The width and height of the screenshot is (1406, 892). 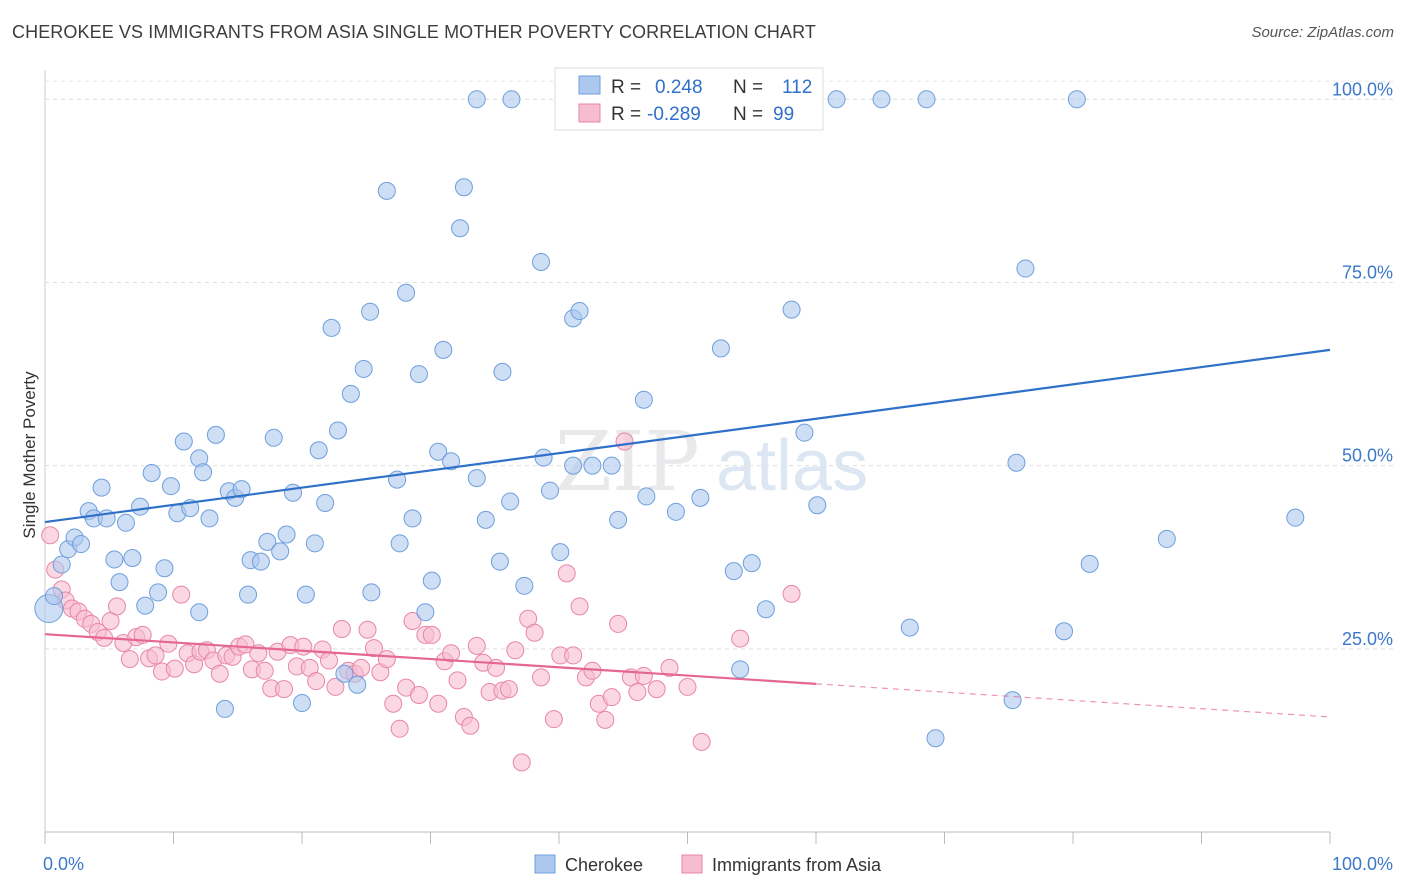 I want to click on r-label-1: R =, so click(x=626, y=87).